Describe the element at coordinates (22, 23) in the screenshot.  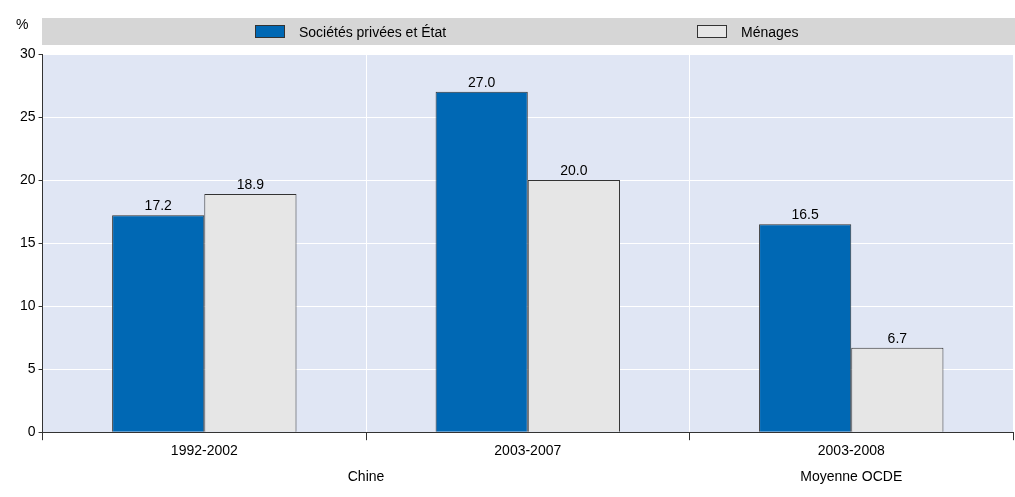
I see `y-axis-title: %` at that location.